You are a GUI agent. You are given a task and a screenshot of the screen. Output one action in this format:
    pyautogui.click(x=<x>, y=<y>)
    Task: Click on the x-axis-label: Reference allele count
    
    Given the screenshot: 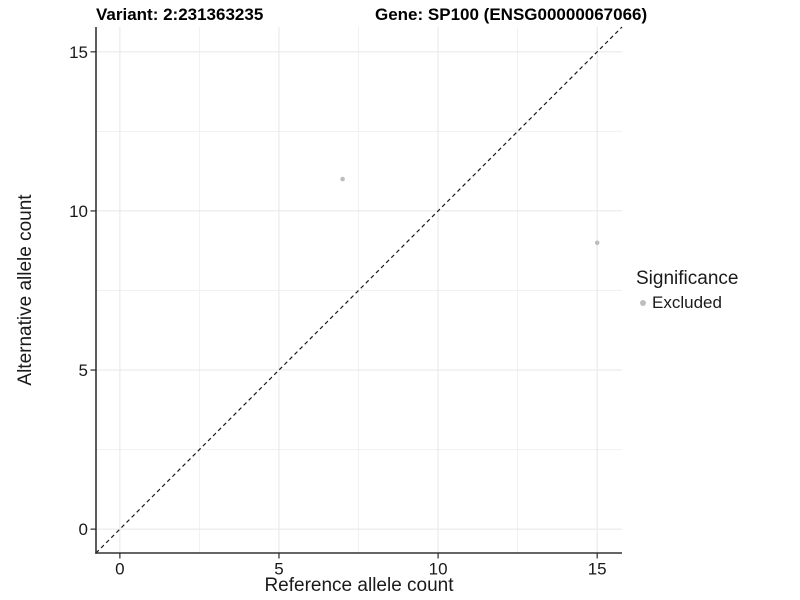 What is the action you would take?
    pyautogui.click(x=359, y=585)
    